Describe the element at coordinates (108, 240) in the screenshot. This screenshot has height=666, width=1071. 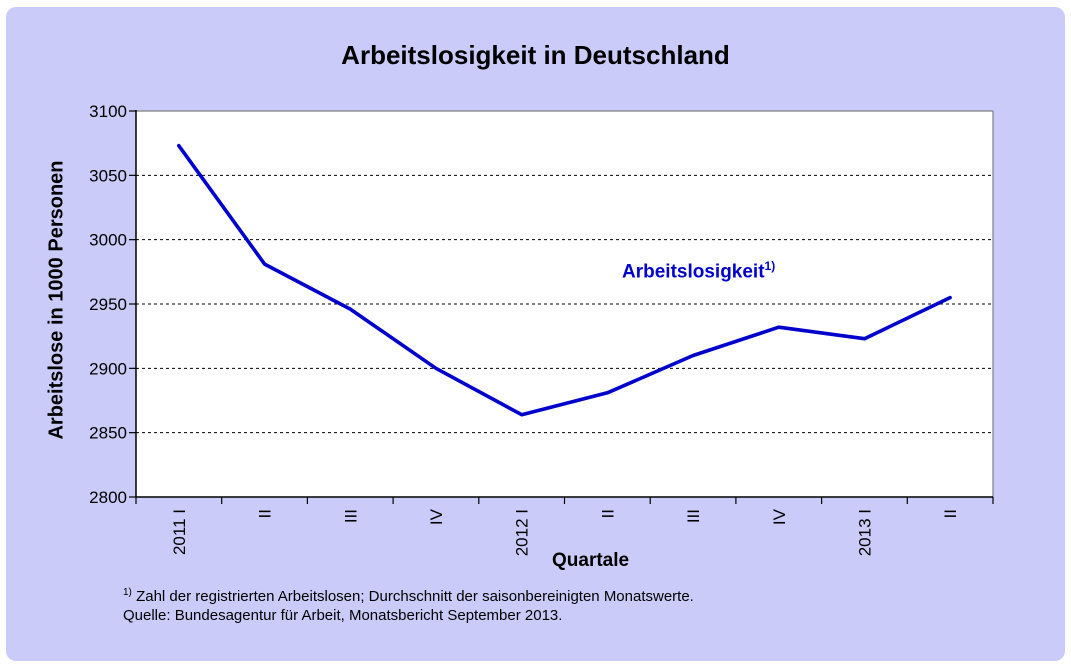
I see `y-tick-label: 3000` at that location.